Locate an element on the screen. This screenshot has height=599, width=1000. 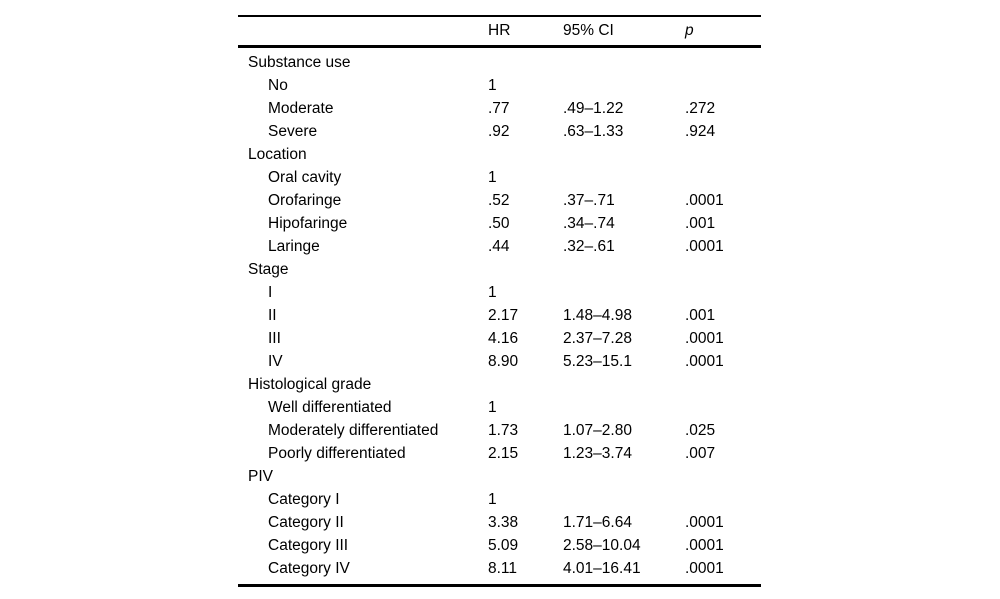
row-hr-value: 5.09 is located at coordinates (503, 545).